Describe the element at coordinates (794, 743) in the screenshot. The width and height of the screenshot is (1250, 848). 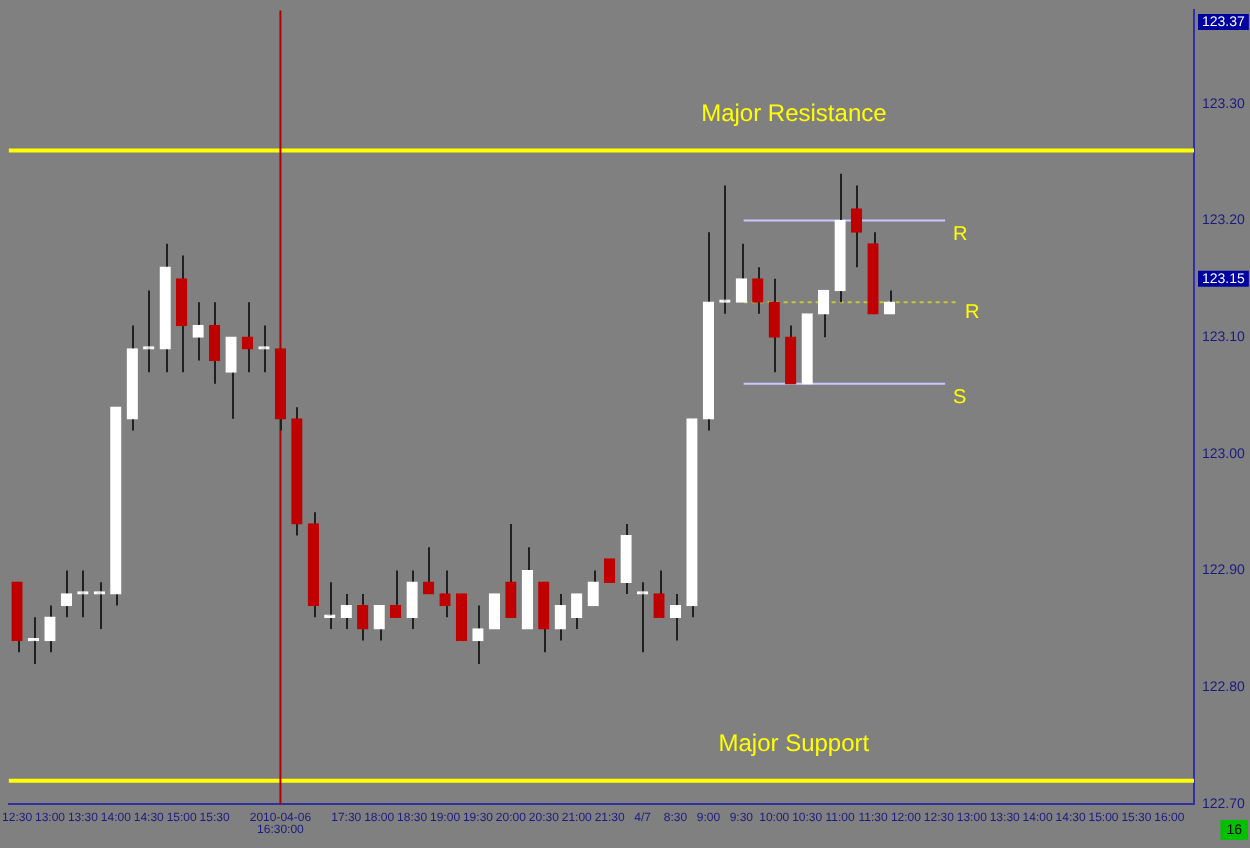
I see `ref-line-label: Major Support` at that location.